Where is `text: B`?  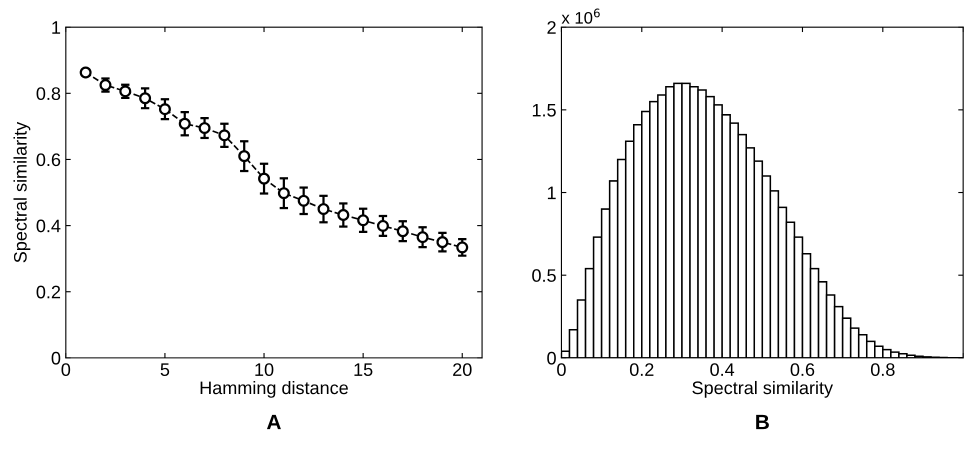
text: B is located at coordinates (762, 422).